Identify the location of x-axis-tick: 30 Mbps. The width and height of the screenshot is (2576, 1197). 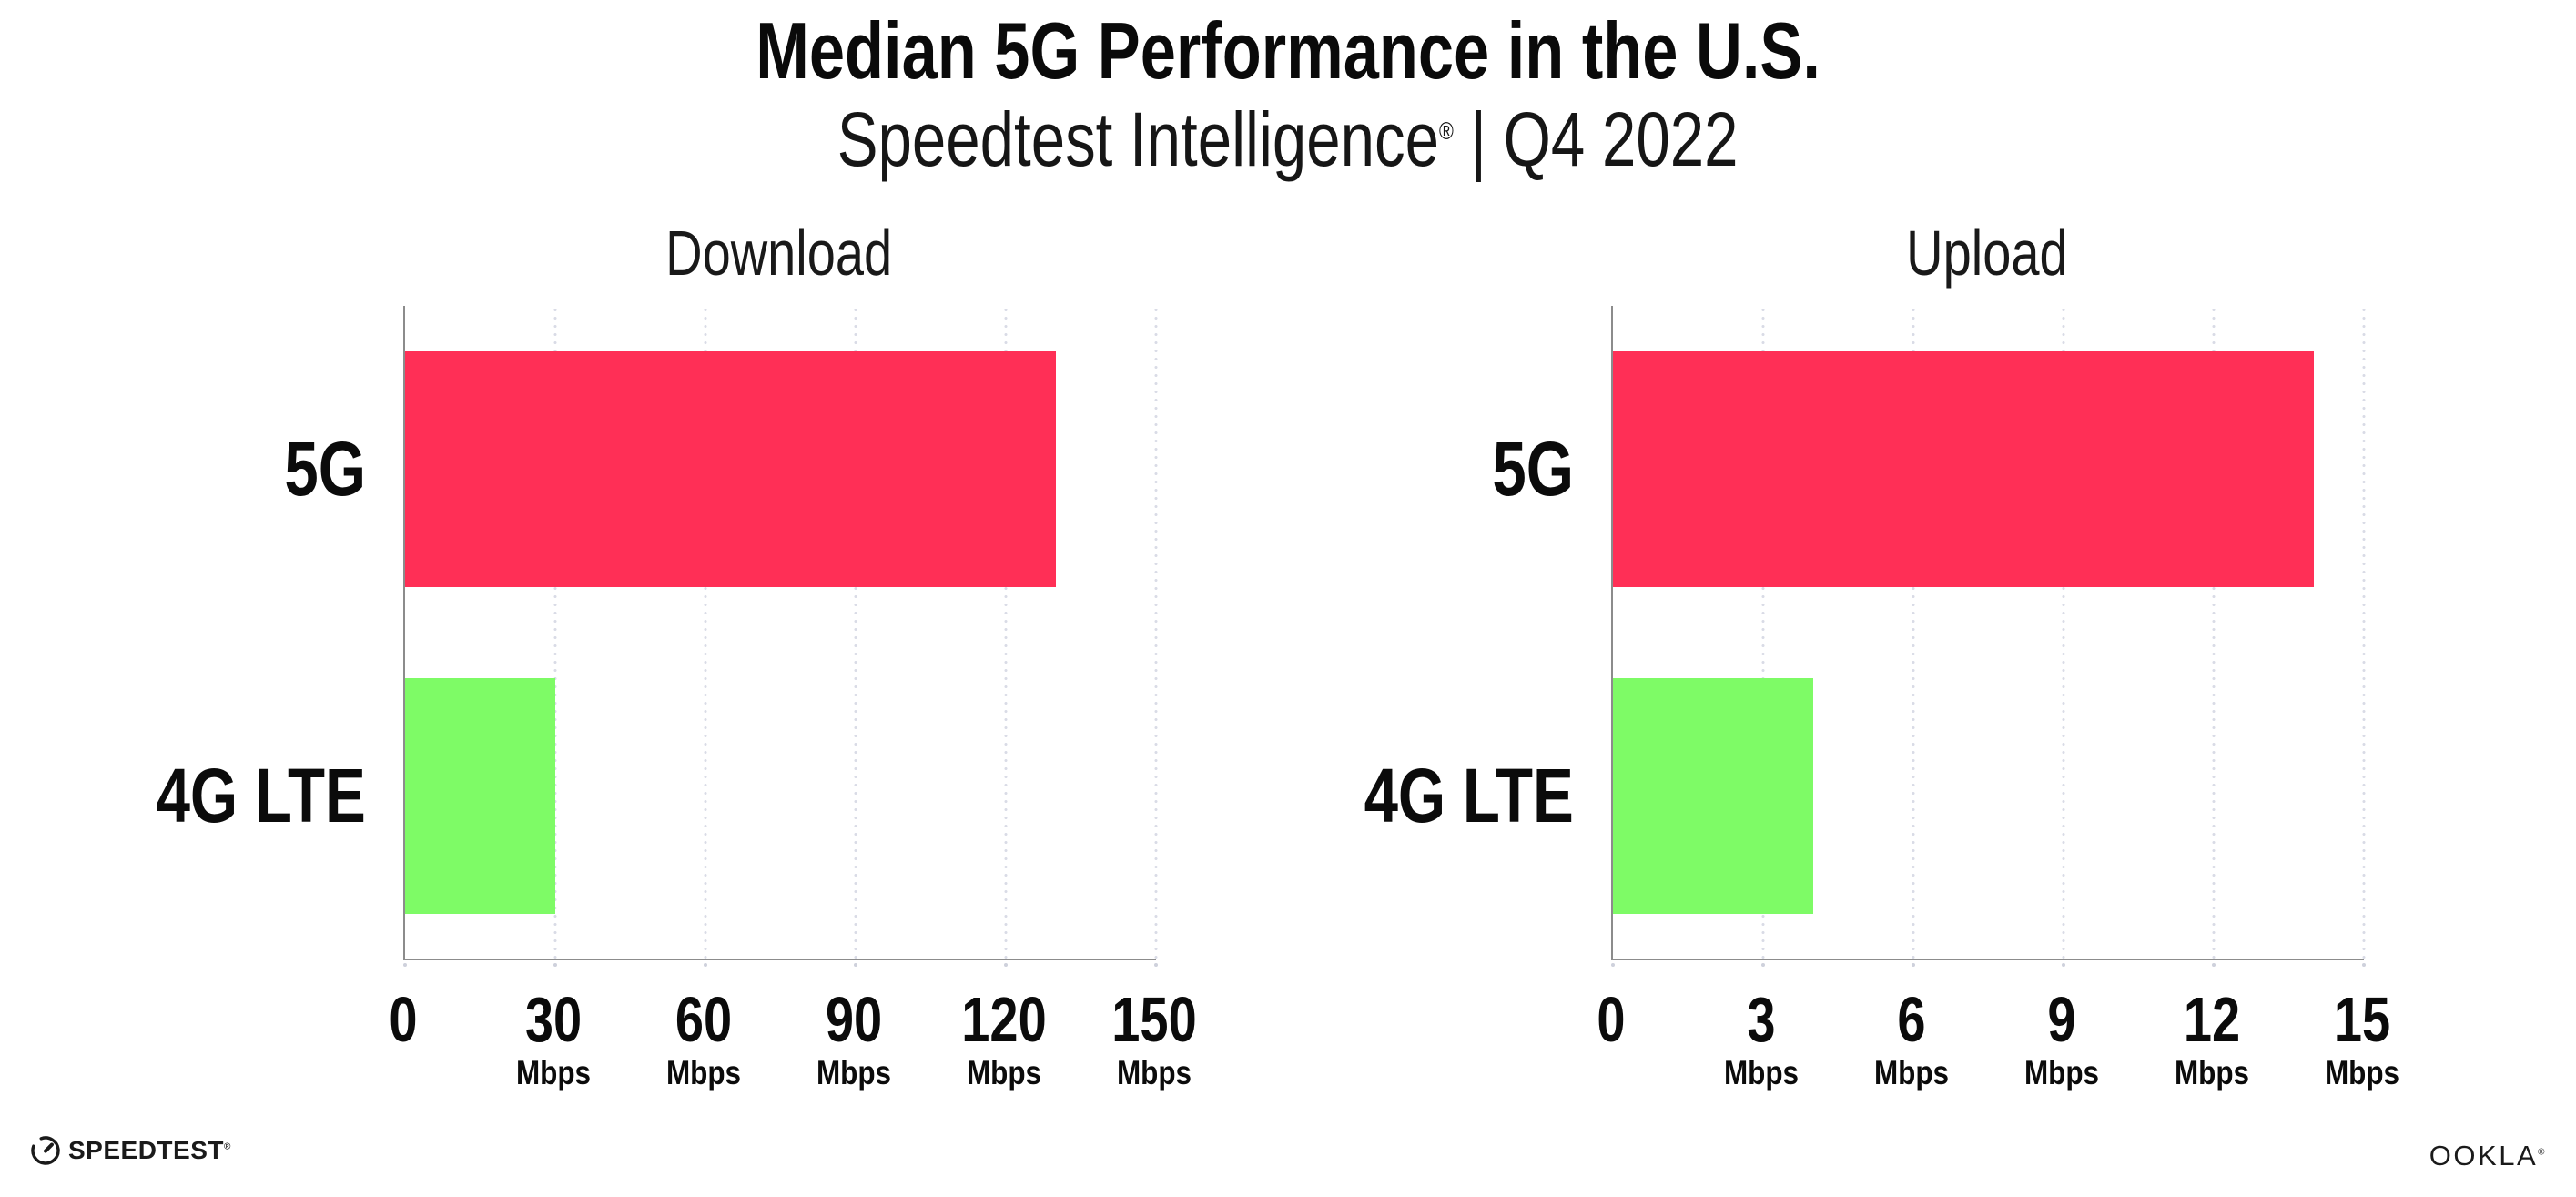
(554, 1025).